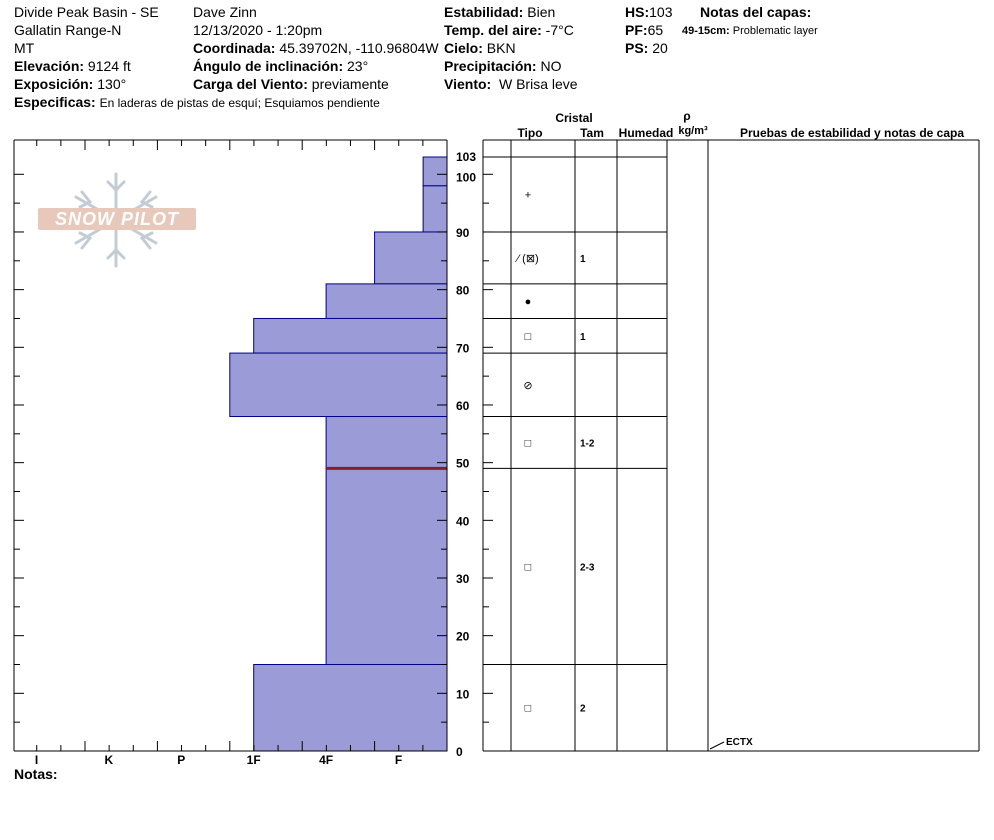  Describe the element at coordinates (538, 84) in the screenshot. I see `wind-value: W Brisa leve` at that location.